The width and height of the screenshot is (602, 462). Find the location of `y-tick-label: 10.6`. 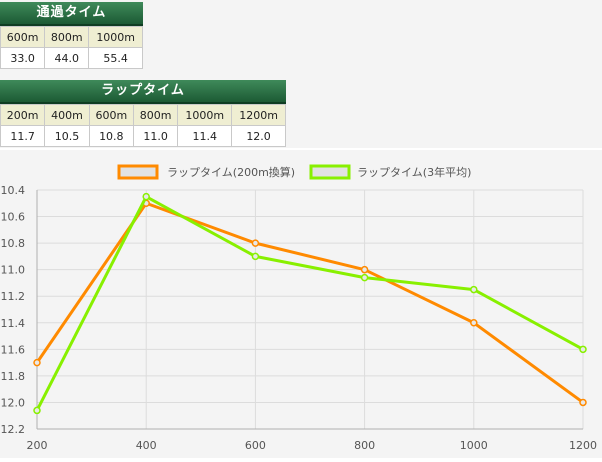

y-tick-label: 10.6 is located at coordinates (13, 217).